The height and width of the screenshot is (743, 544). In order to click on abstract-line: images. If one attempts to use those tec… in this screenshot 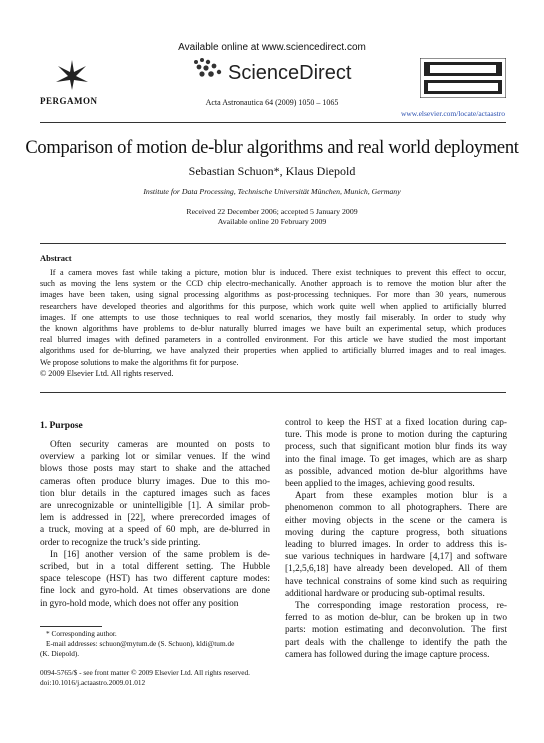, I will do `click(273, 317)`.